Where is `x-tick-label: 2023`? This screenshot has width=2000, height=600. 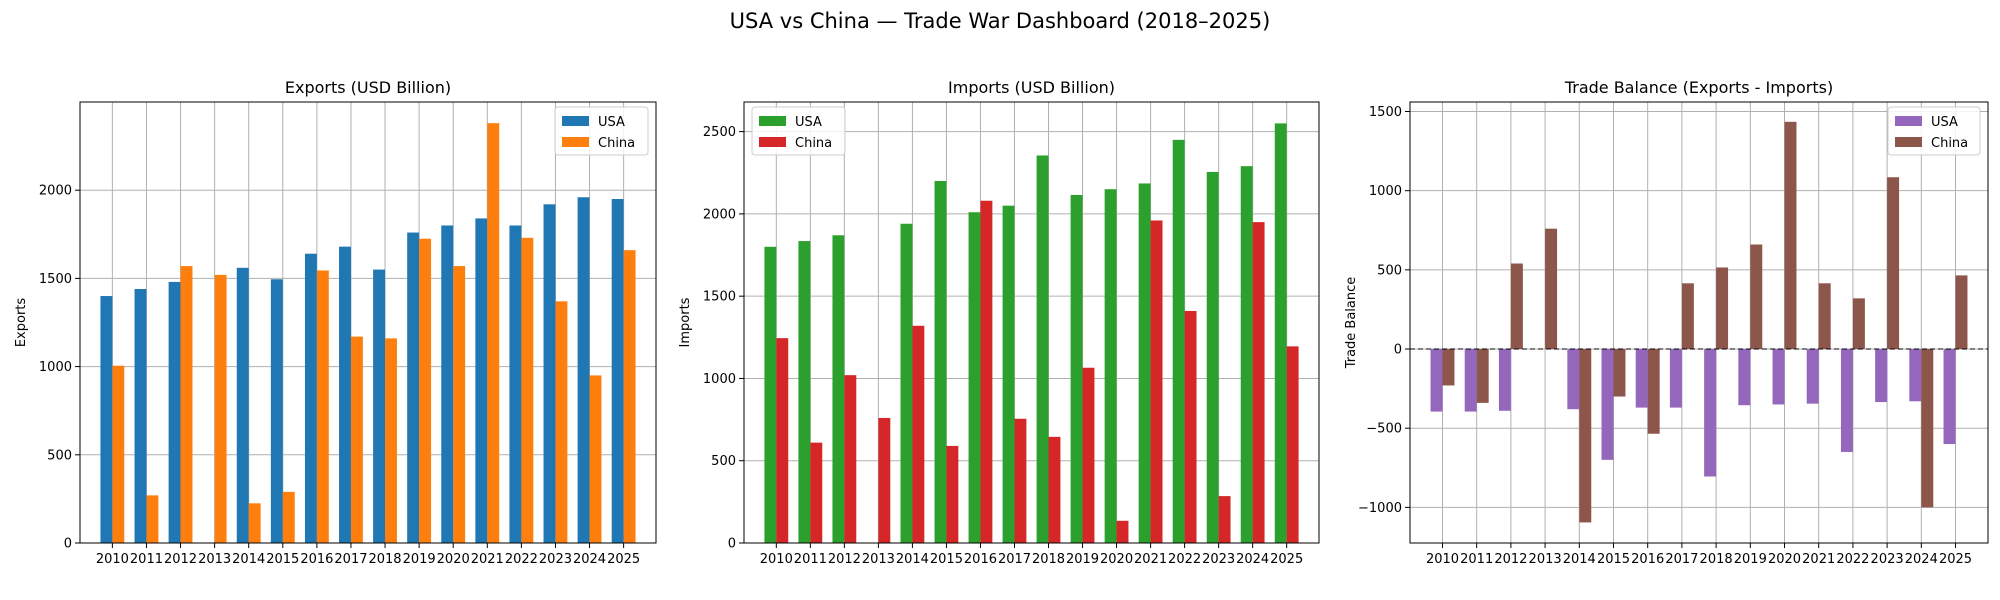 x-tick-label: 2023 is located at coordinates (1218, 559).